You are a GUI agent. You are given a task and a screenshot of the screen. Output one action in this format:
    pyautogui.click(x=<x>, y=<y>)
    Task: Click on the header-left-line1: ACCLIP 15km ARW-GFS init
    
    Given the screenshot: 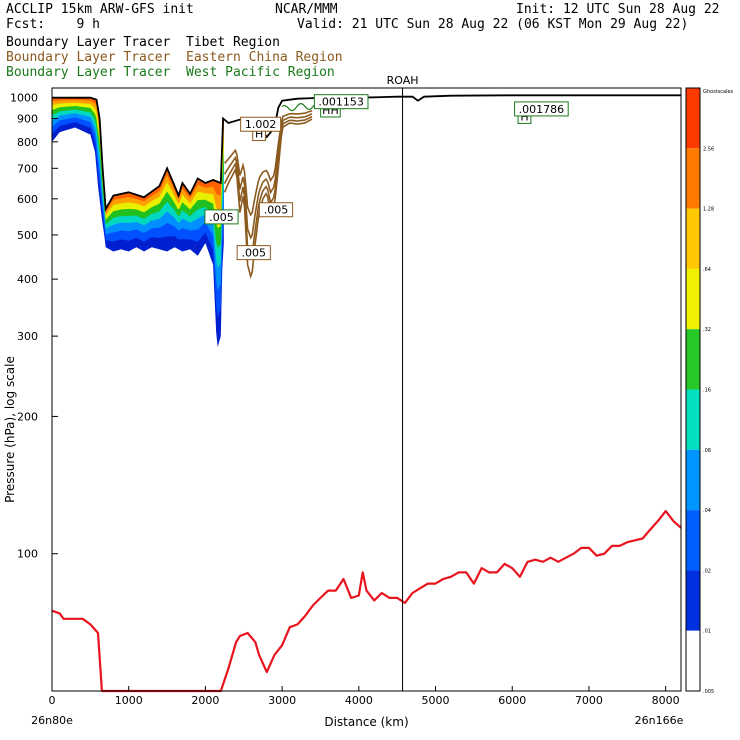 What is the action you would take?
    pyautogui.click(x=100, y=9)
    